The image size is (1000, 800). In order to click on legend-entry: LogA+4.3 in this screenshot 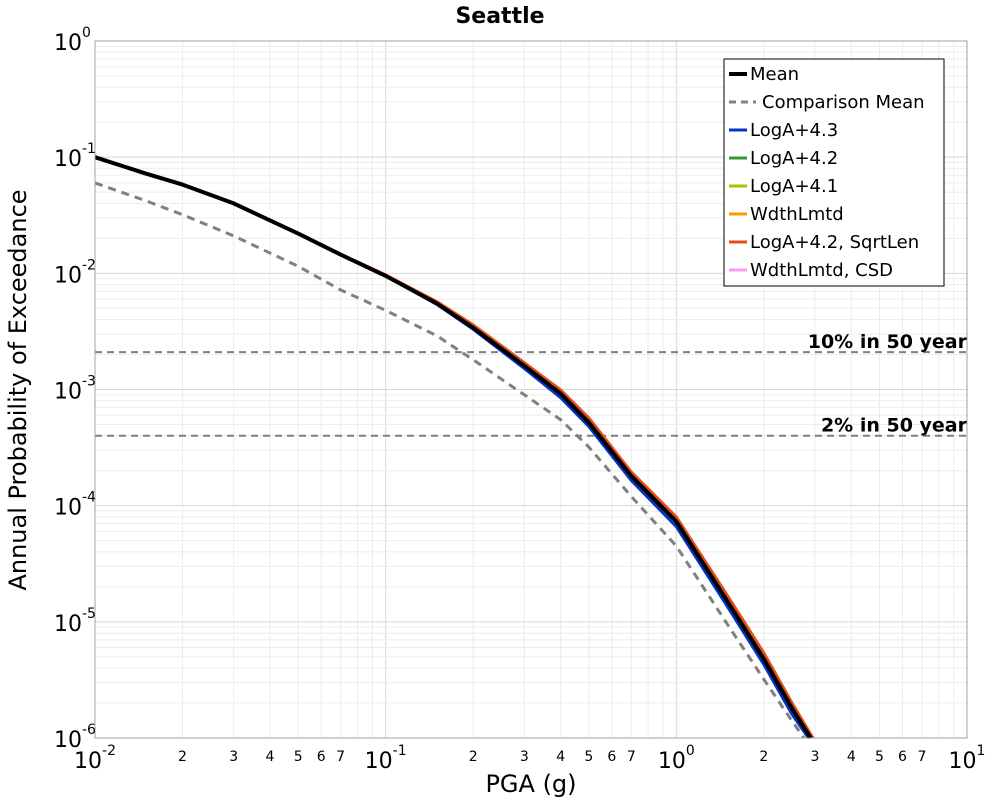, I will do `click(794, 130)`.